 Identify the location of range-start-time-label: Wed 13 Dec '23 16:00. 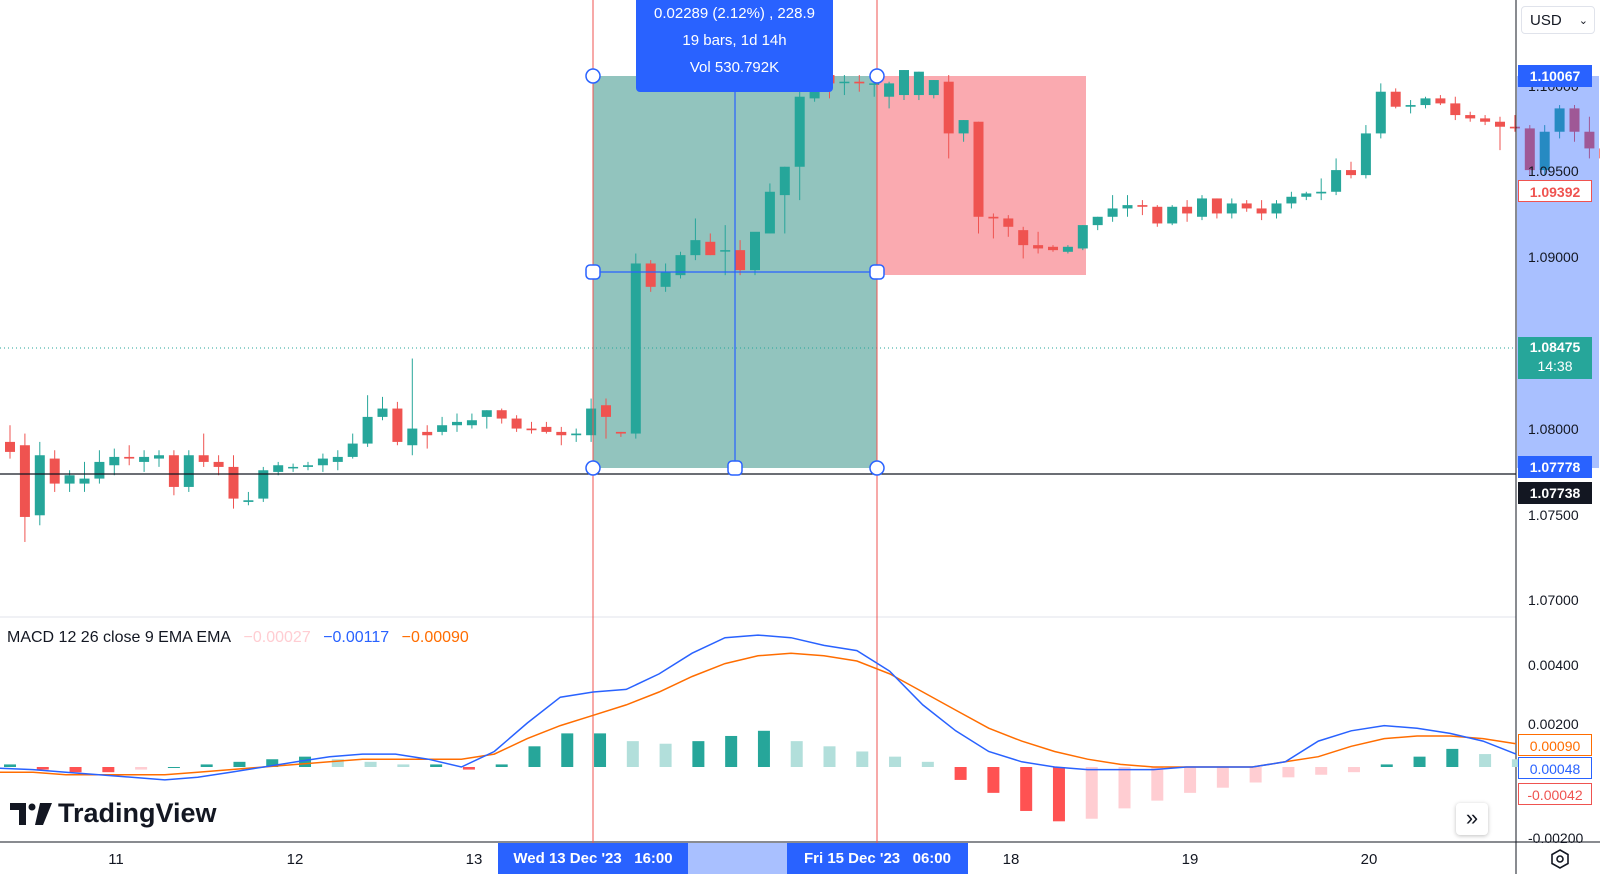
(593, 858).